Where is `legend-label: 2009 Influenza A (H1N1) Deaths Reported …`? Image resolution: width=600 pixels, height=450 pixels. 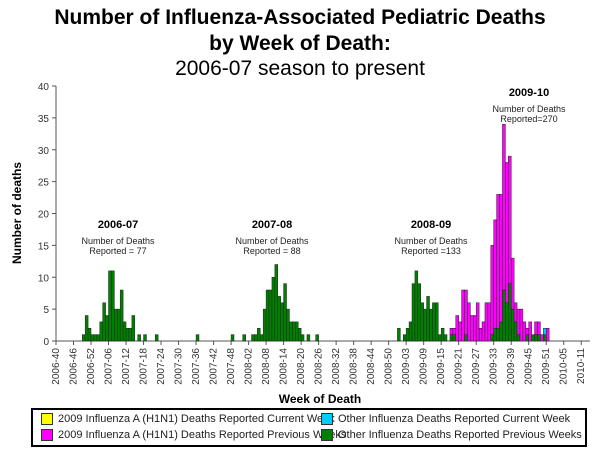 legend-label: 2009 Influenza A (H1N1) Deaths Reported … is located at coordinates (196, 419).